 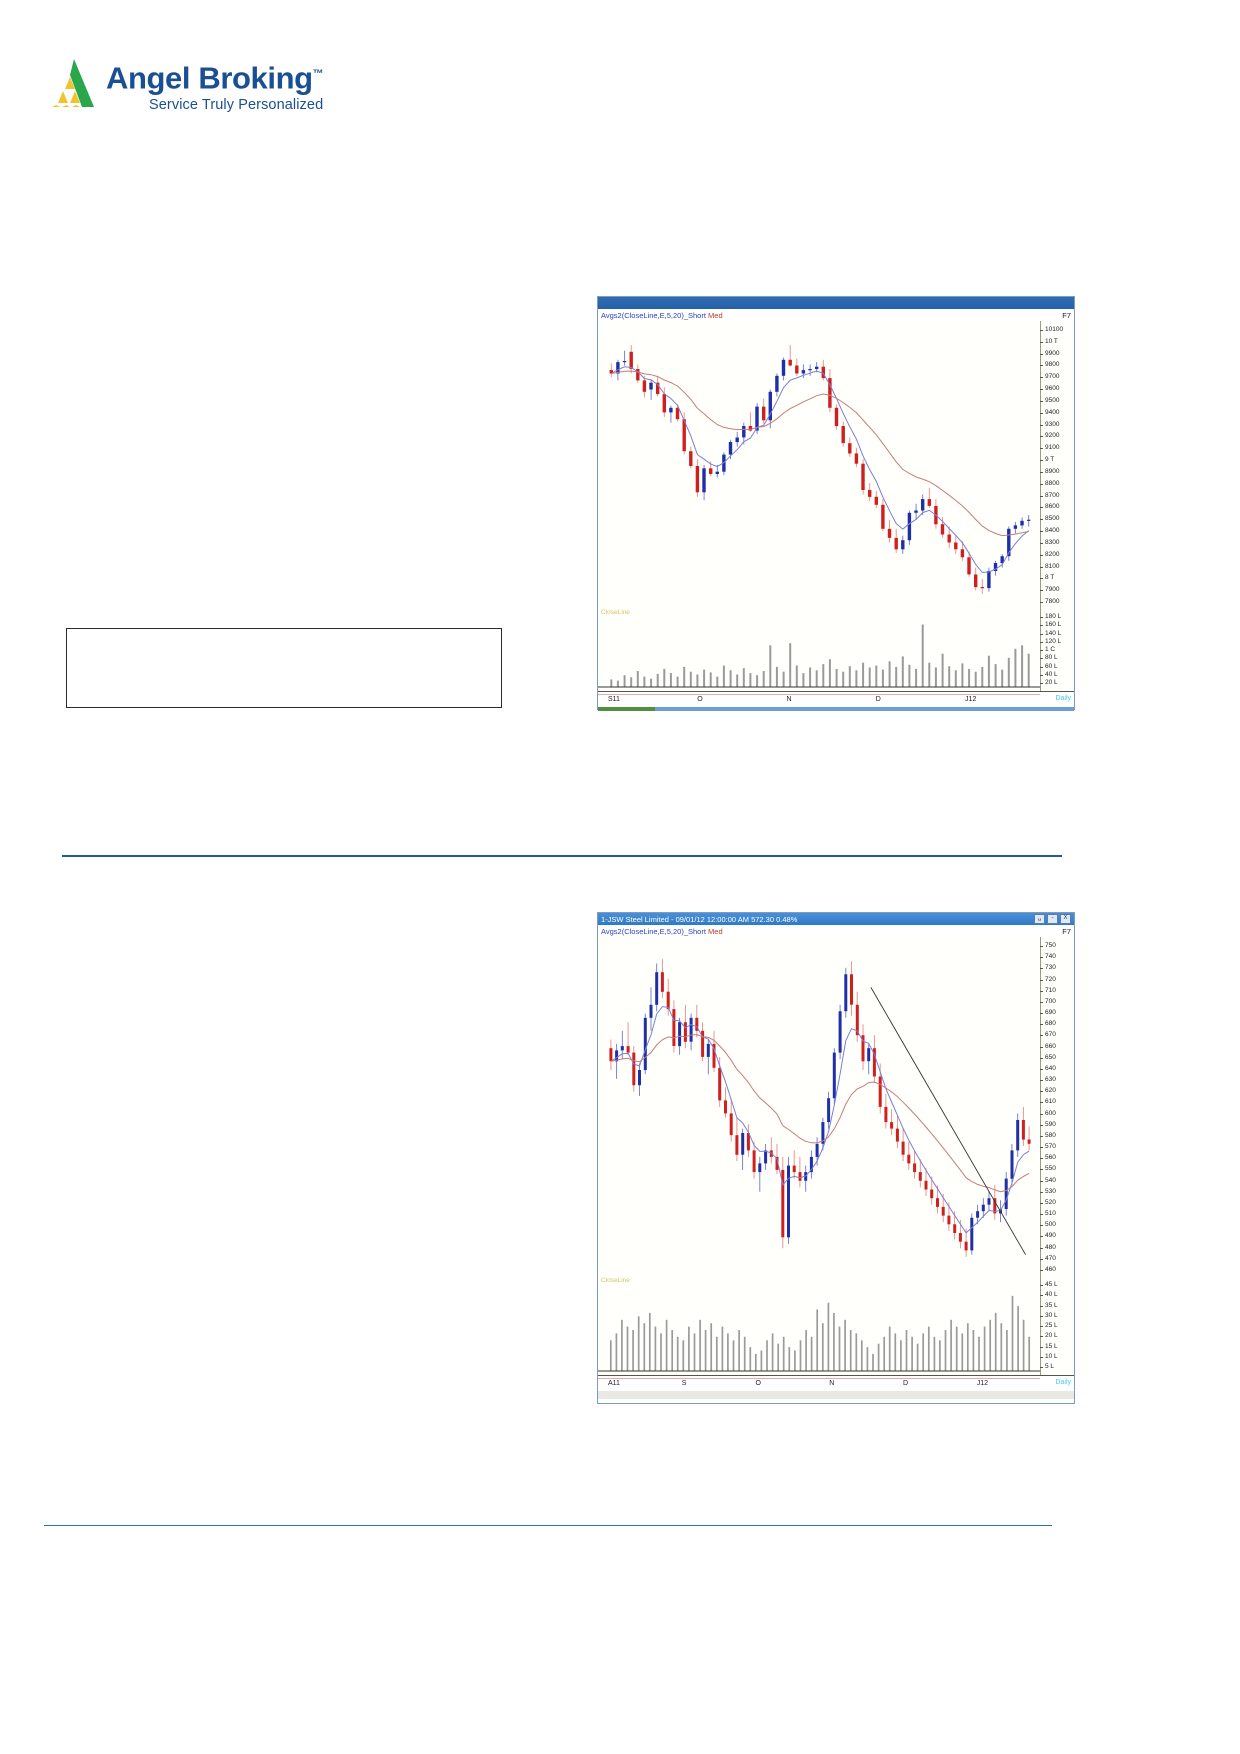 I want to click on chart-2-window-controls: ␣ - X, so click(x=1052, y=919).